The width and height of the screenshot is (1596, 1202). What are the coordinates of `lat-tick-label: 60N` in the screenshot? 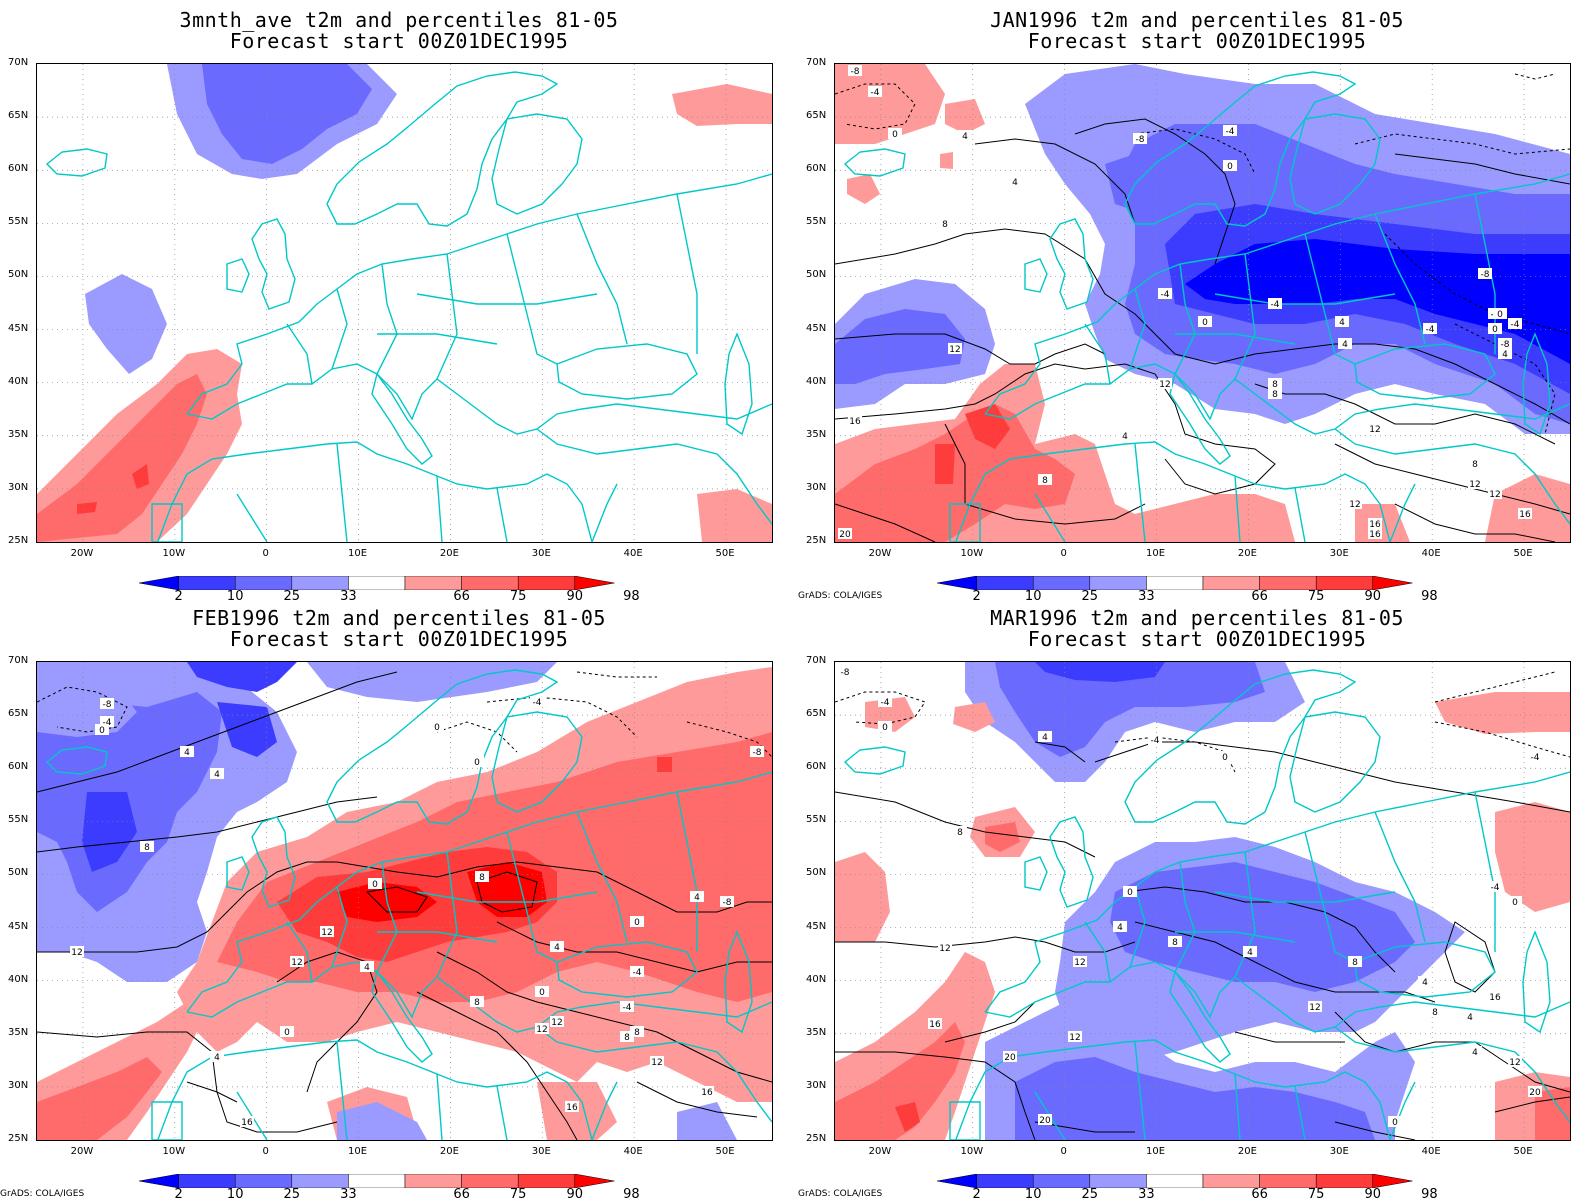 It's located at (816, 169).